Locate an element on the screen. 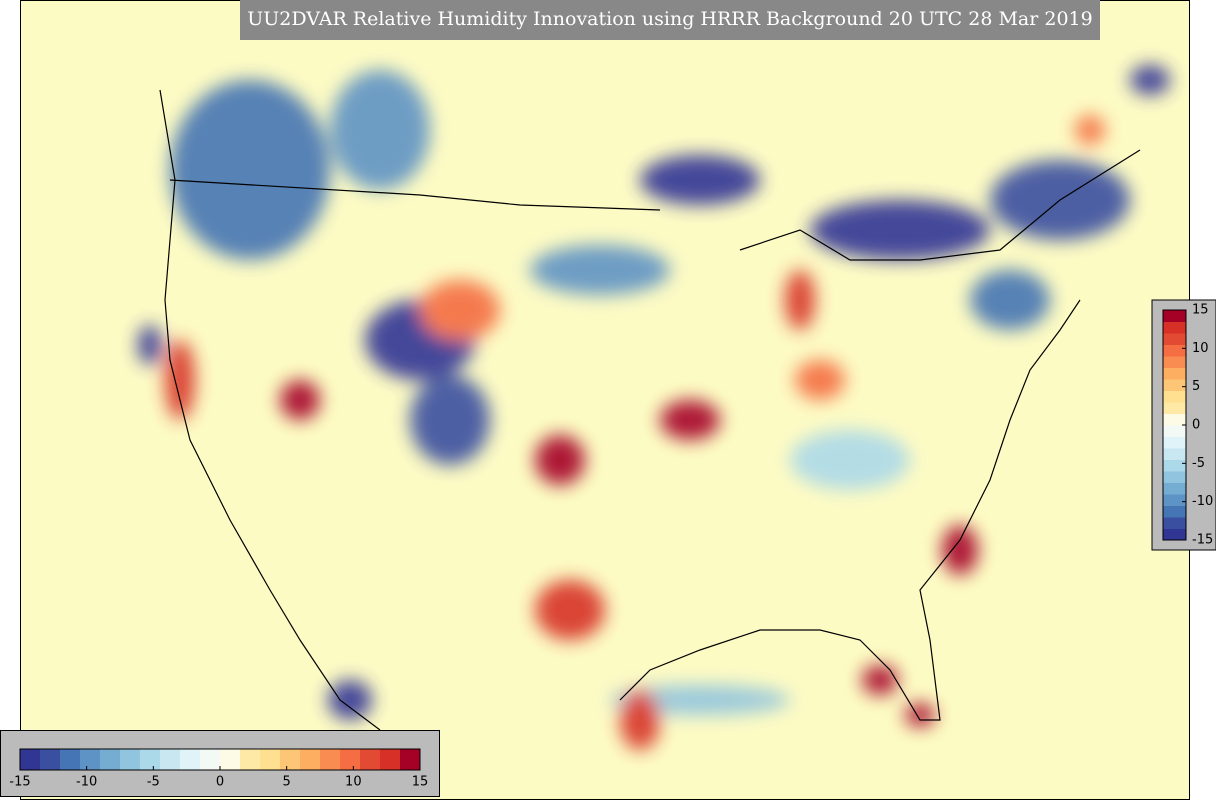 The image size is (1216, 804). title-box is located at coordinates (670, 20).